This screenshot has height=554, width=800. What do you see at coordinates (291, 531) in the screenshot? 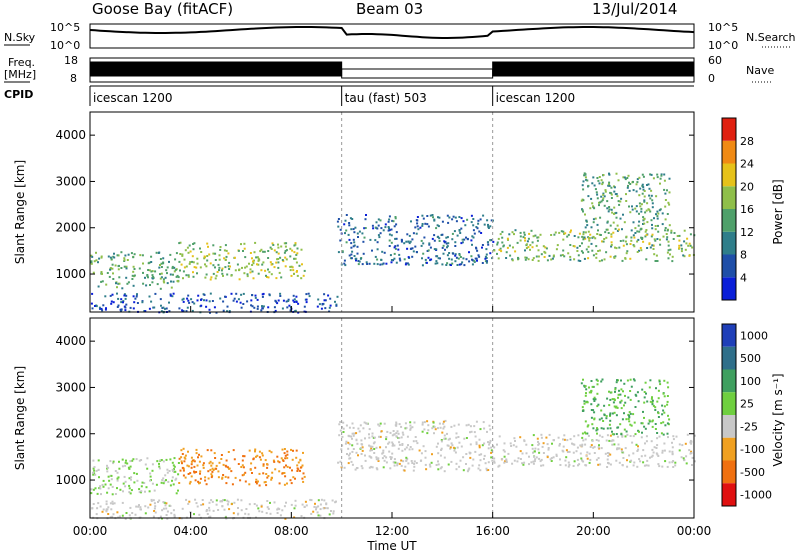
I see `x-tick-label-2: 08:00` at bounding box center [291, 531].